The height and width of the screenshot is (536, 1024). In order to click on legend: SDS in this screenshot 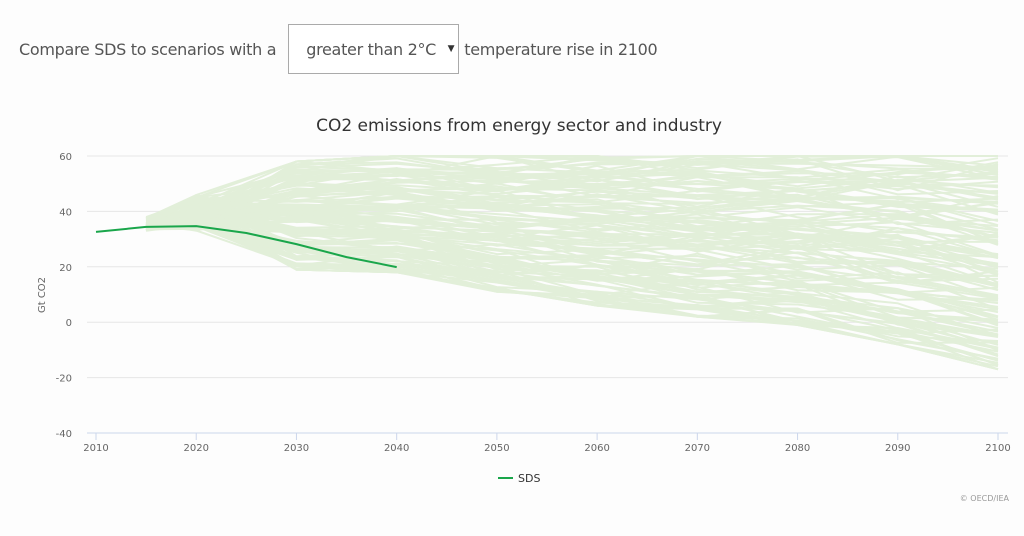, I will do `click(519, 478)`.